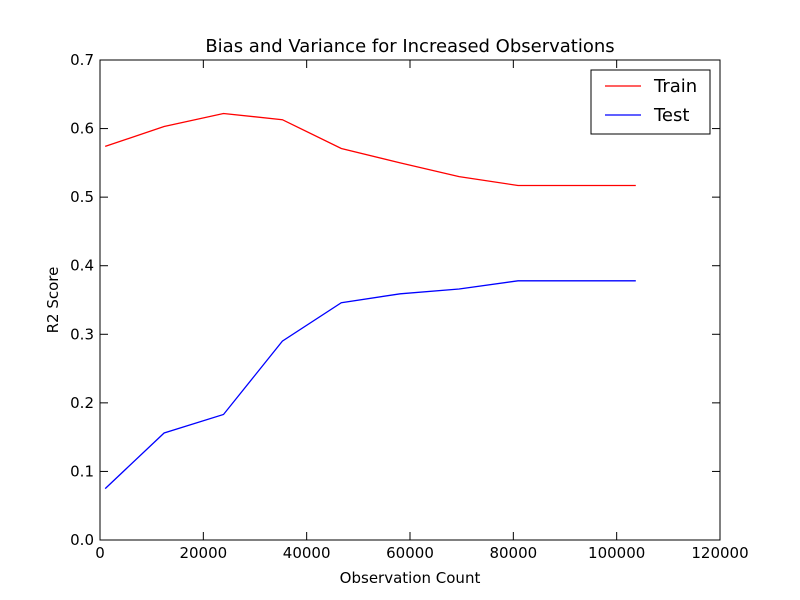 This screenshot has width=800, height=600. Describe the element at coordinates (53, 300) in the screenshot. I see `y-axis-label: R2 Score` at that location.